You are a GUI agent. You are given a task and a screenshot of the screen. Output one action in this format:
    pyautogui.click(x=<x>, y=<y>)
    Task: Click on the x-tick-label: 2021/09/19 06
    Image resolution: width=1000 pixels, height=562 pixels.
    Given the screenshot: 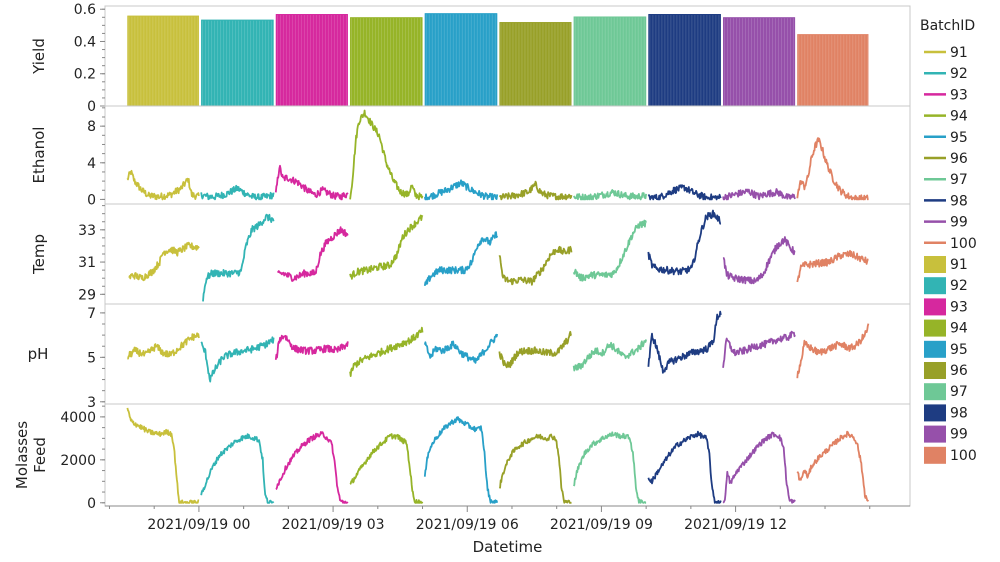 What is the action you would take?
    pyautogui.click(x=467, y=525)
    